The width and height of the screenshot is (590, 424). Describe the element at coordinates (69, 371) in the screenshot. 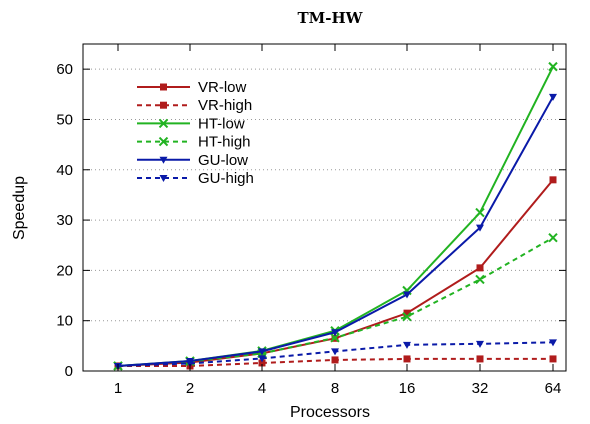

I see `y-tick-label: 0` at that location.